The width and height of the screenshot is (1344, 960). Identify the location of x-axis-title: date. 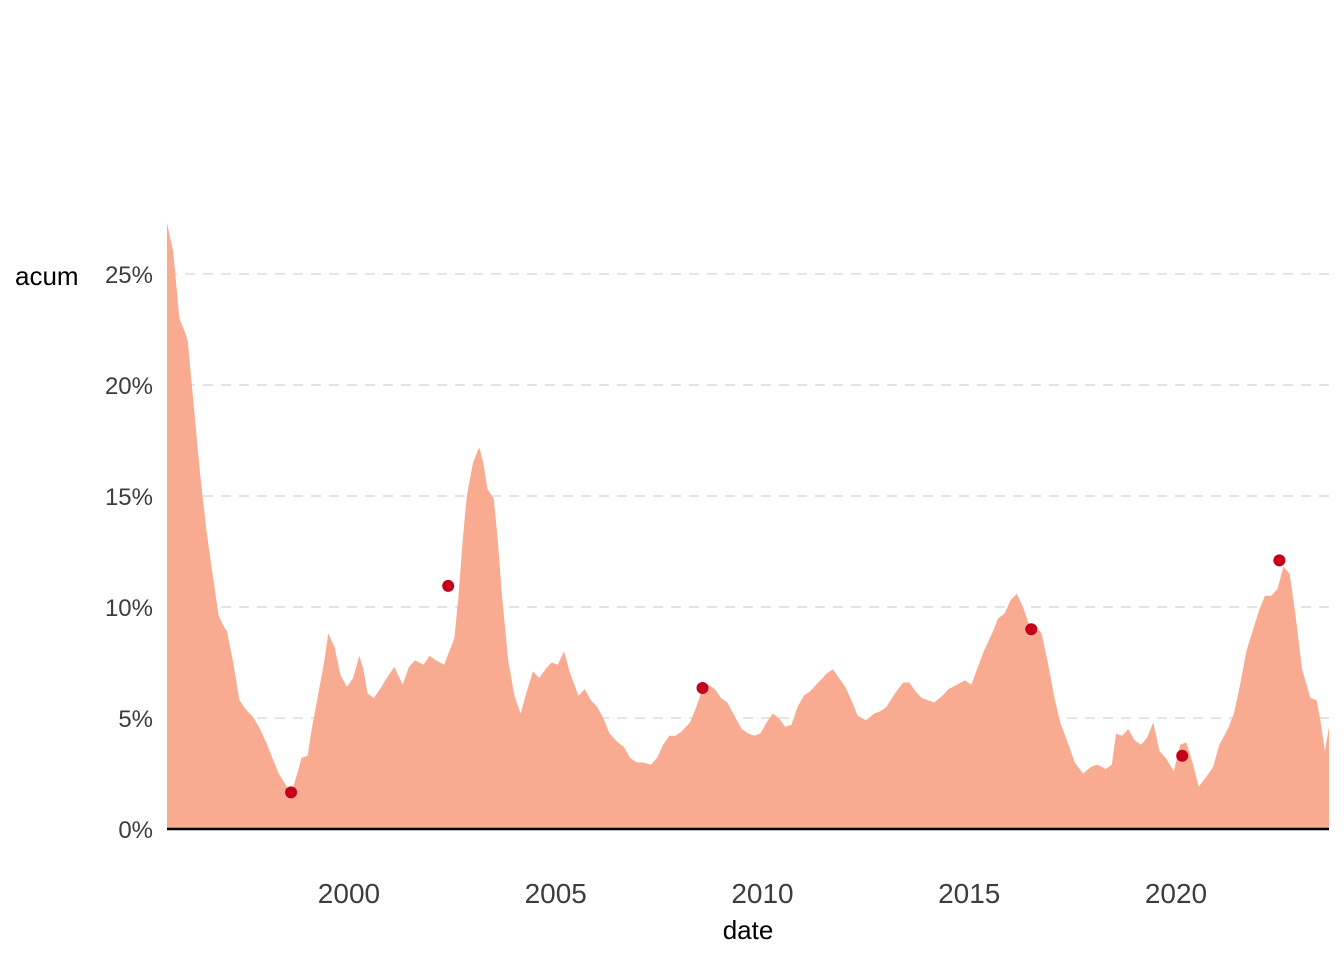
(748, 930).